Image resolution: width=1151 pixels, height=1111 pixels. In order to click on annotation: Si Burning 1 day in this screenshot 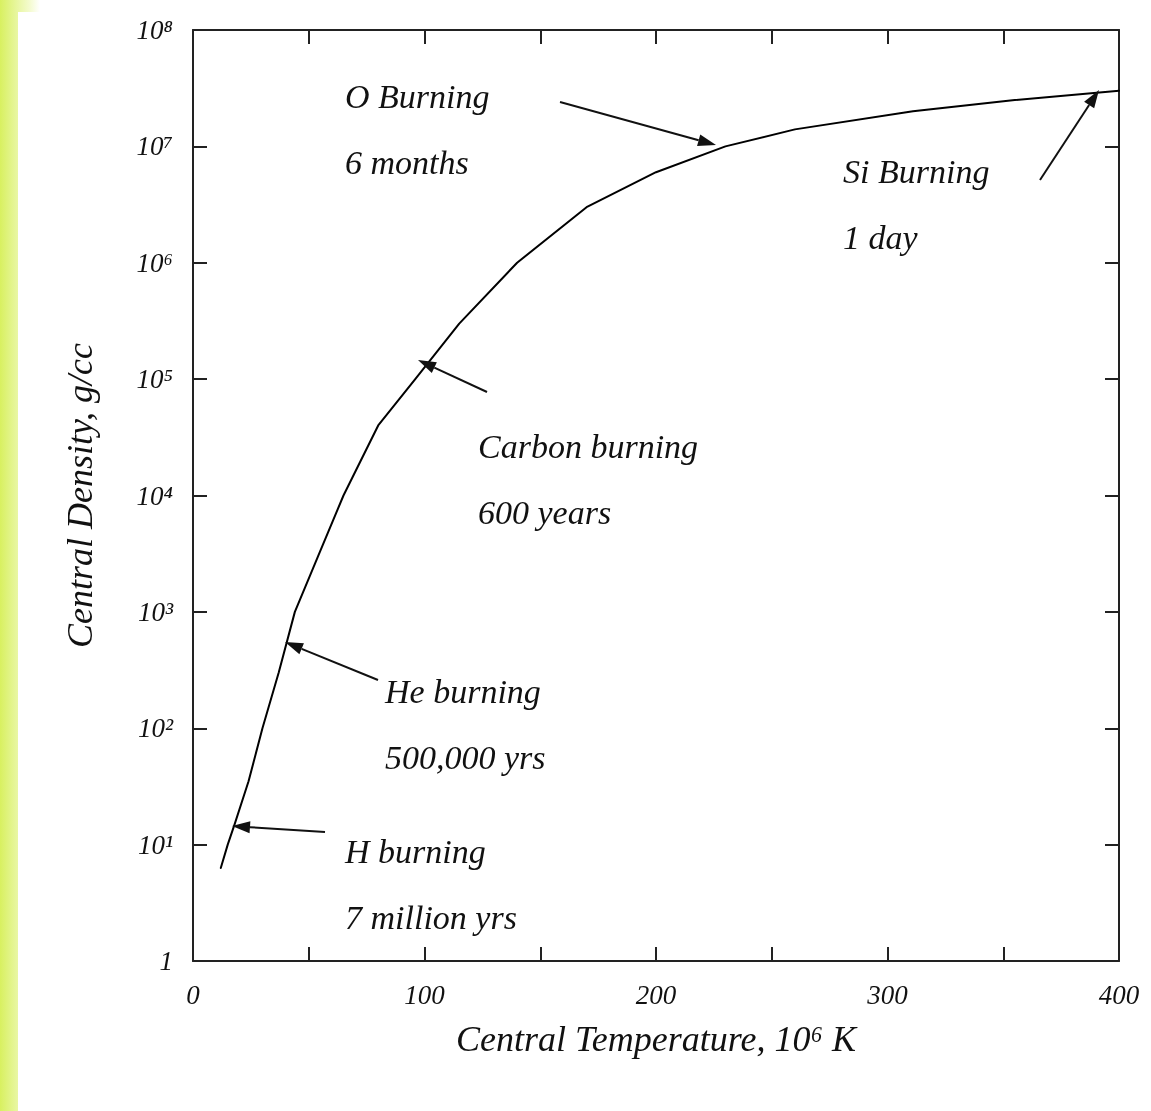, I will do `click(916, 204)`.